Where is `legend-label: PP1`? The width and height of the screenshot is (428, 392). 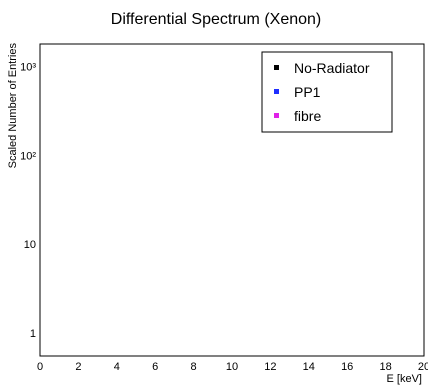 legend-label: PP1 is located at coordinates (307, 92).